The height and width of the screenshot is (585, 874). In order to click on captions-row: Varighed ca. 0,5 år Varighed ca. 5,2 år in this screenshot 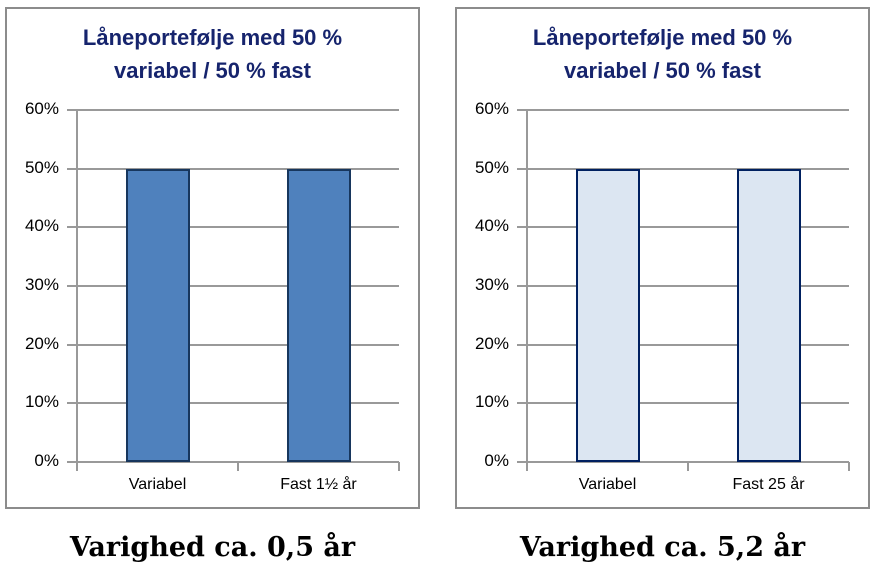, I will do `click(437, 547)`.